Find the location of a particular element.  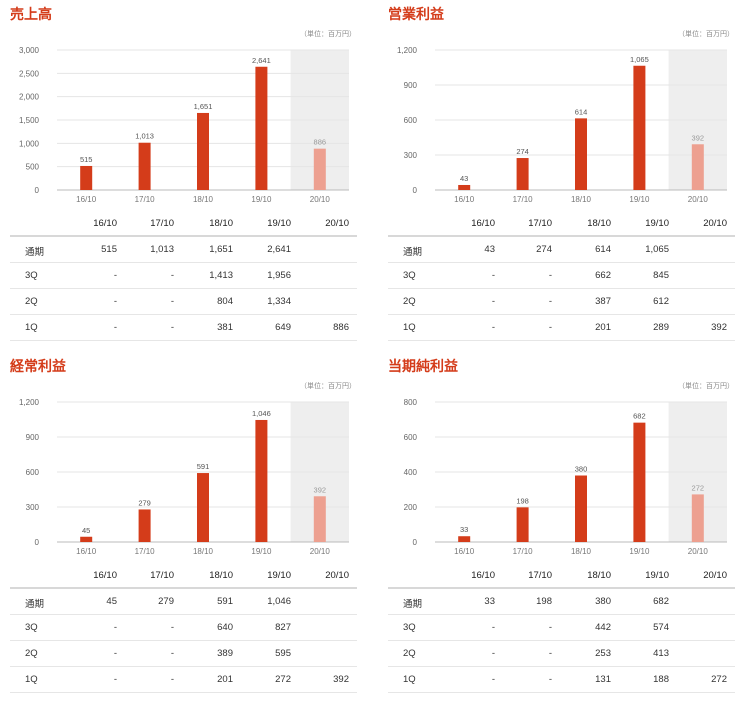

table-row: 2Q - - 389 595 is located at coordinates (183, 654).